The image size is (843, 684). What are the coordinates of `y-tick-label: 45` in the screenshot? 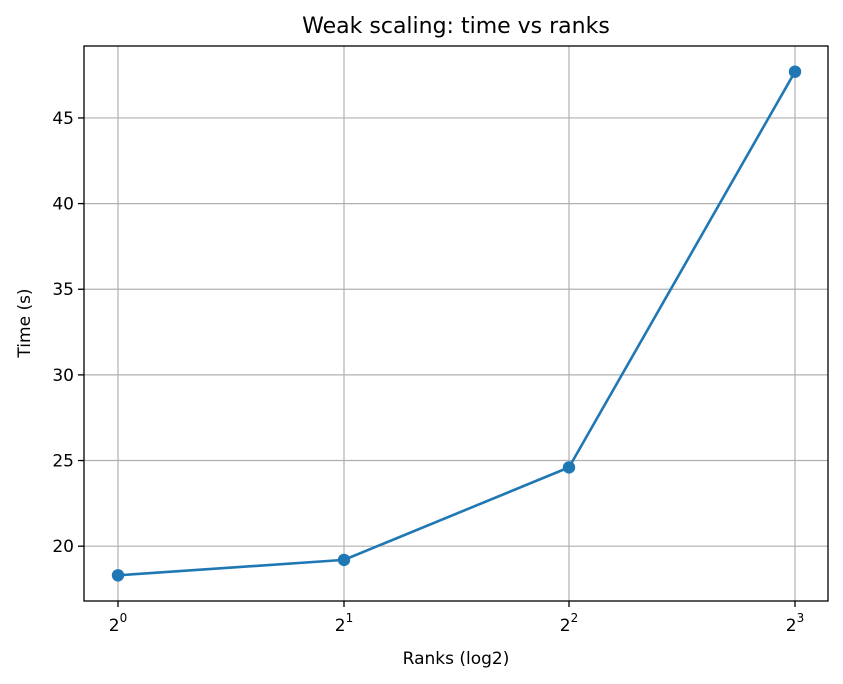 It's located at (63, 119).